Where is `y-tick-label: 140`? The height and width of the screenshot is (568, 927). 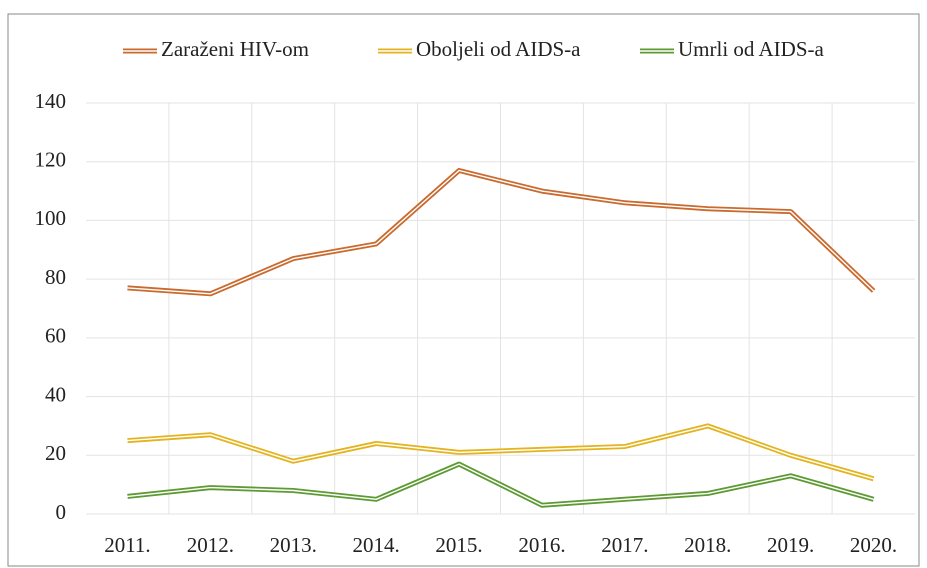 y-tick-label: 140 is located at coordinates (51, 101).